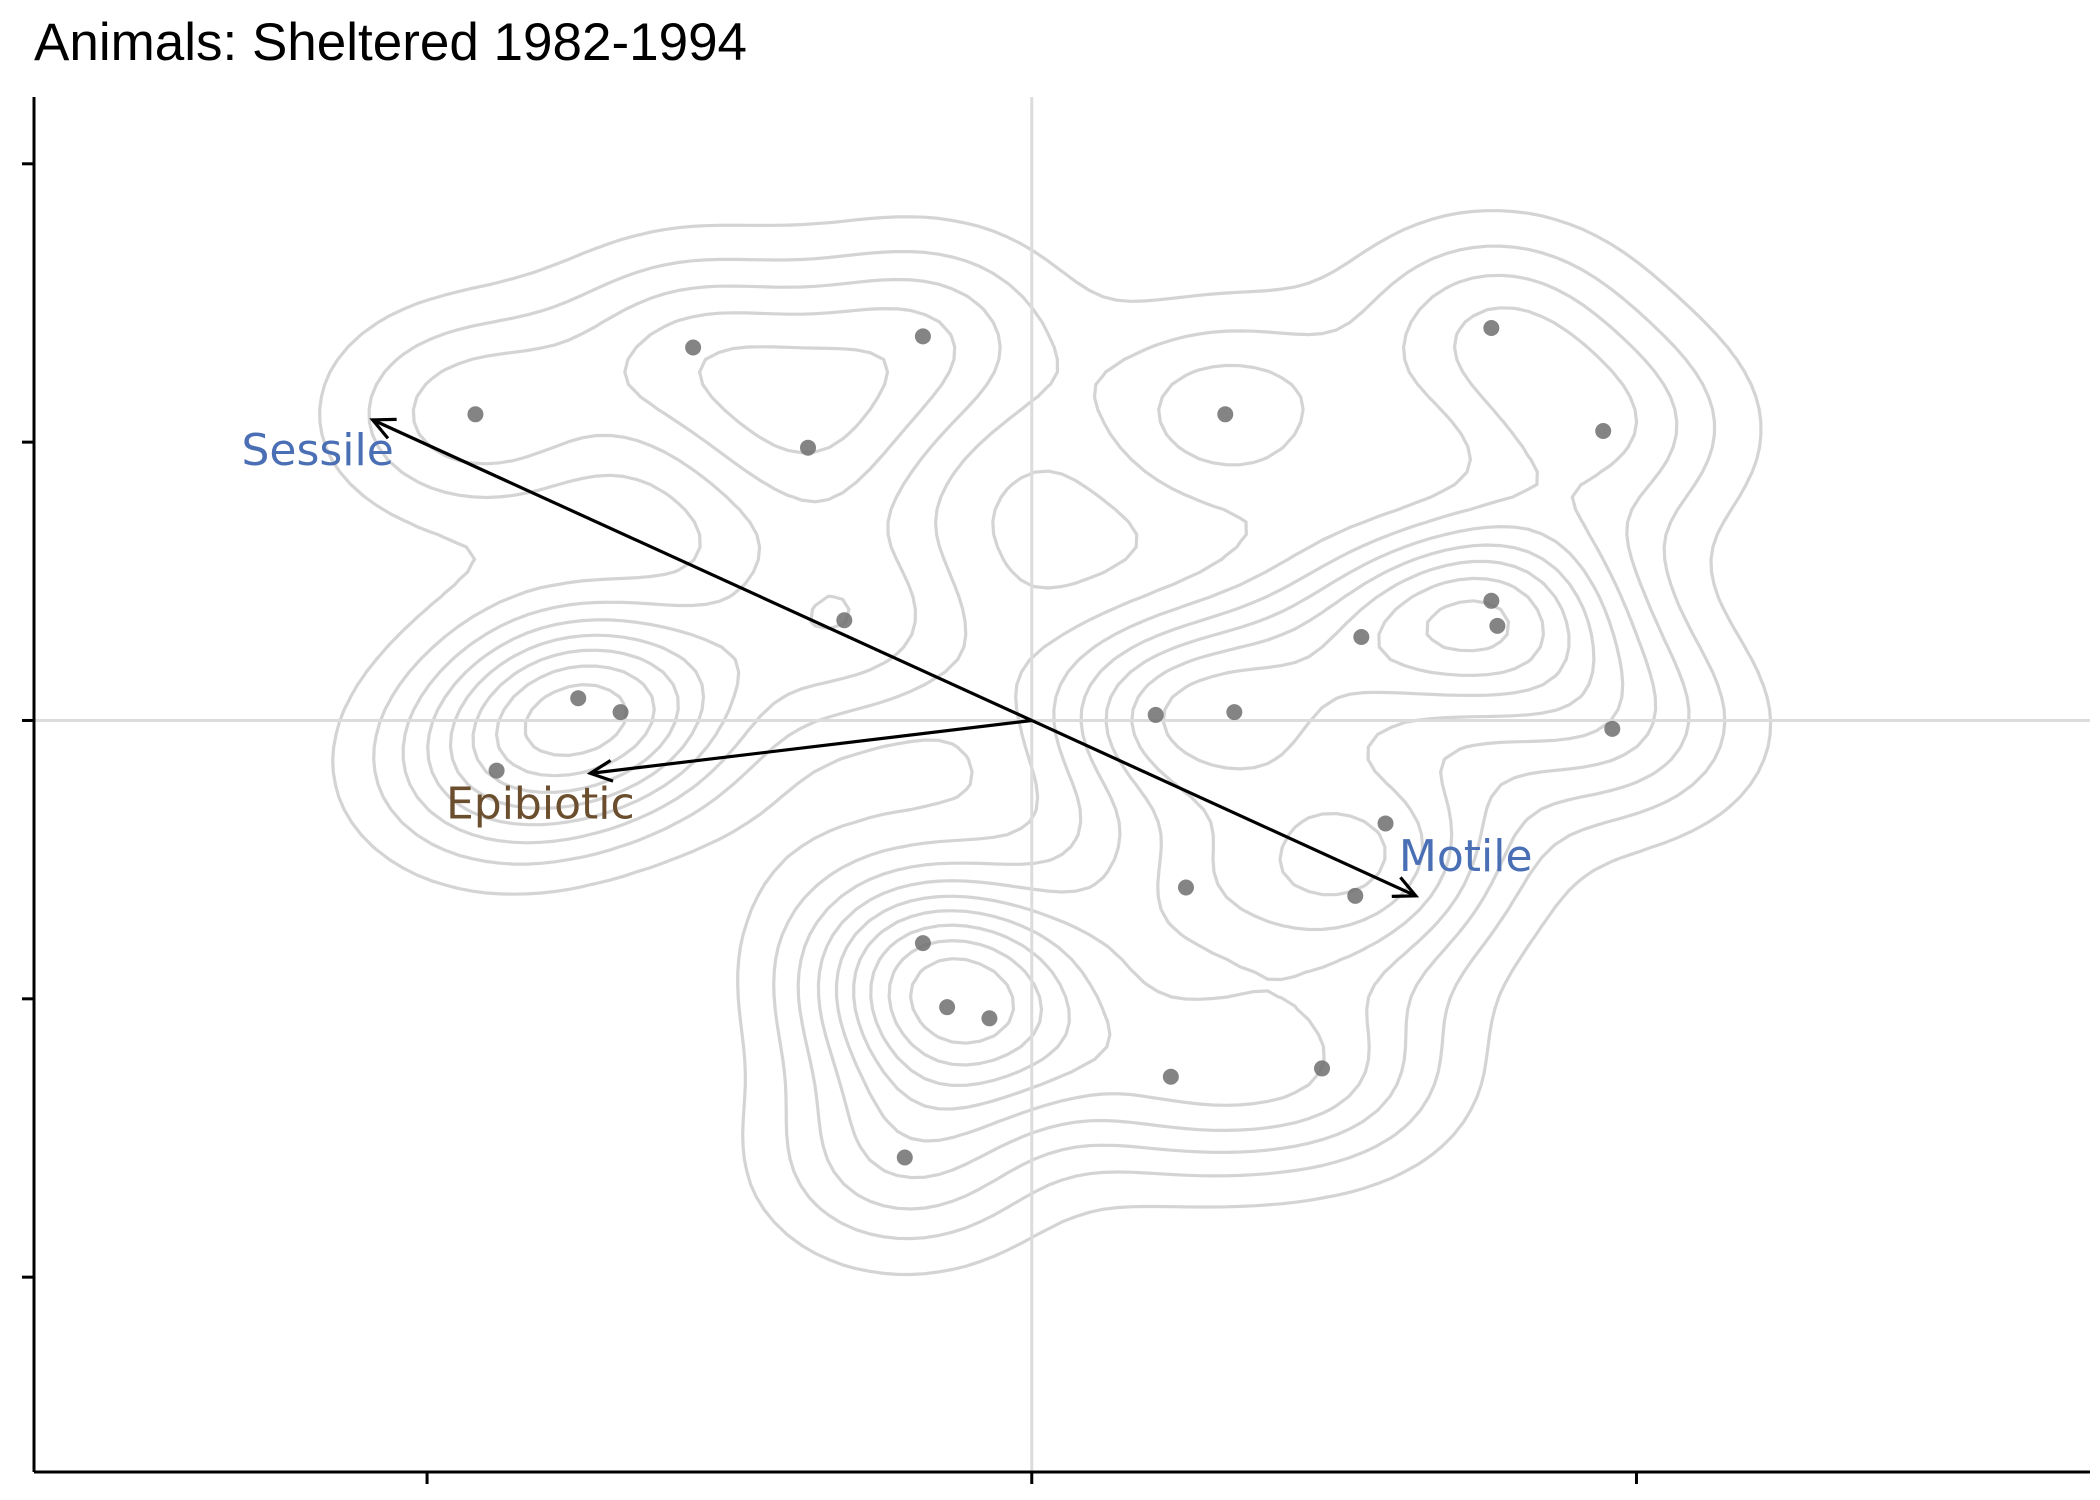  Describe the element at coordinates (1224, 808) in the screenshot. I see `motile-vector` at that location.